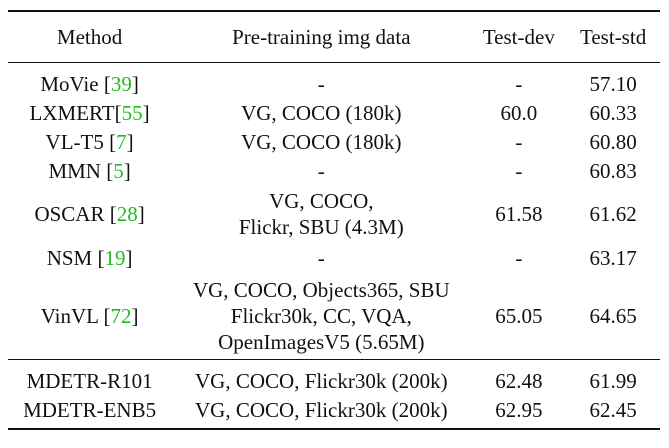  I want to click on test-std-value: 63.17, so click(613, 257).